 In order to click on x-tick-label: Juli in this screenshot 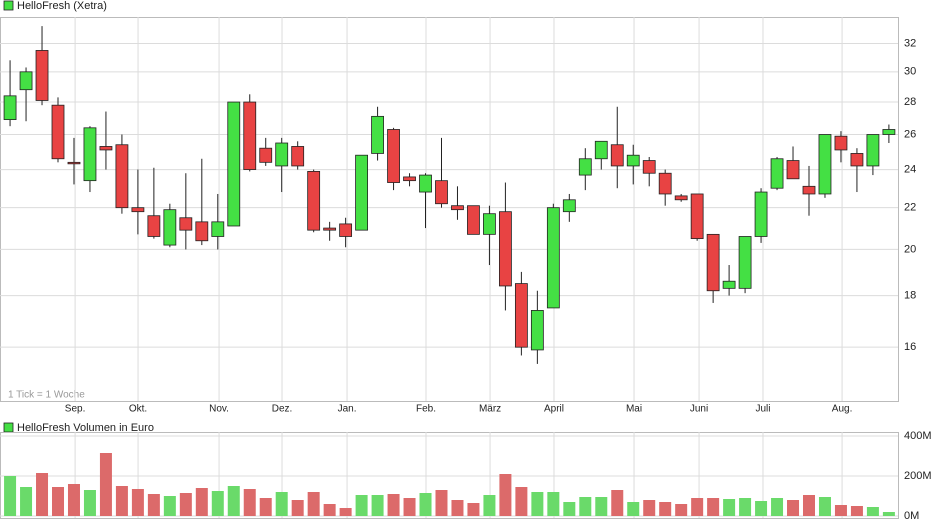, I will do `click(762, 409)`.